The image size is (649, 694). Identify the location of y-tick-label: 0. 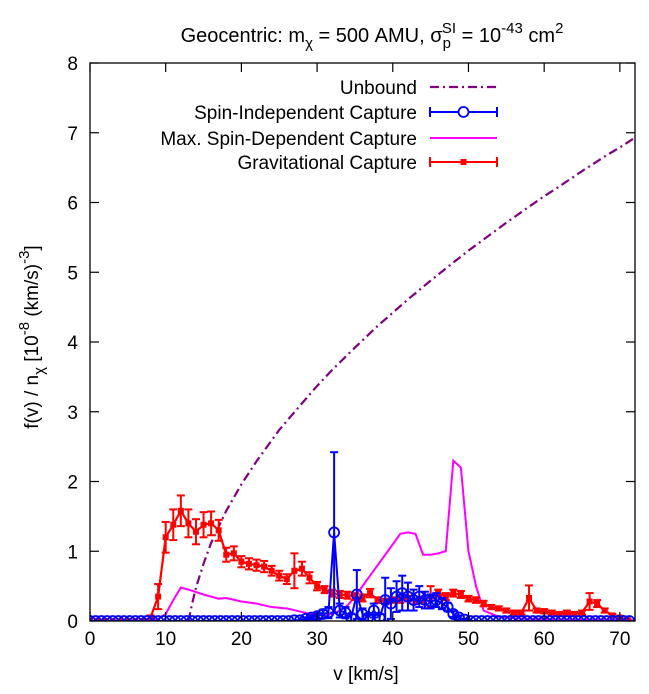
(72, 622).